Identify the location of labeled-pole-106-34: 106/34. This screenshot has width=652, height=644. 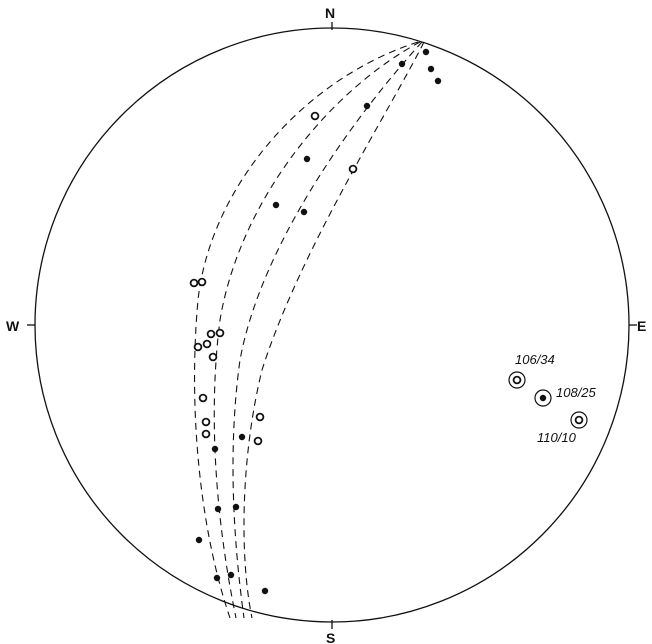
(531, 370).